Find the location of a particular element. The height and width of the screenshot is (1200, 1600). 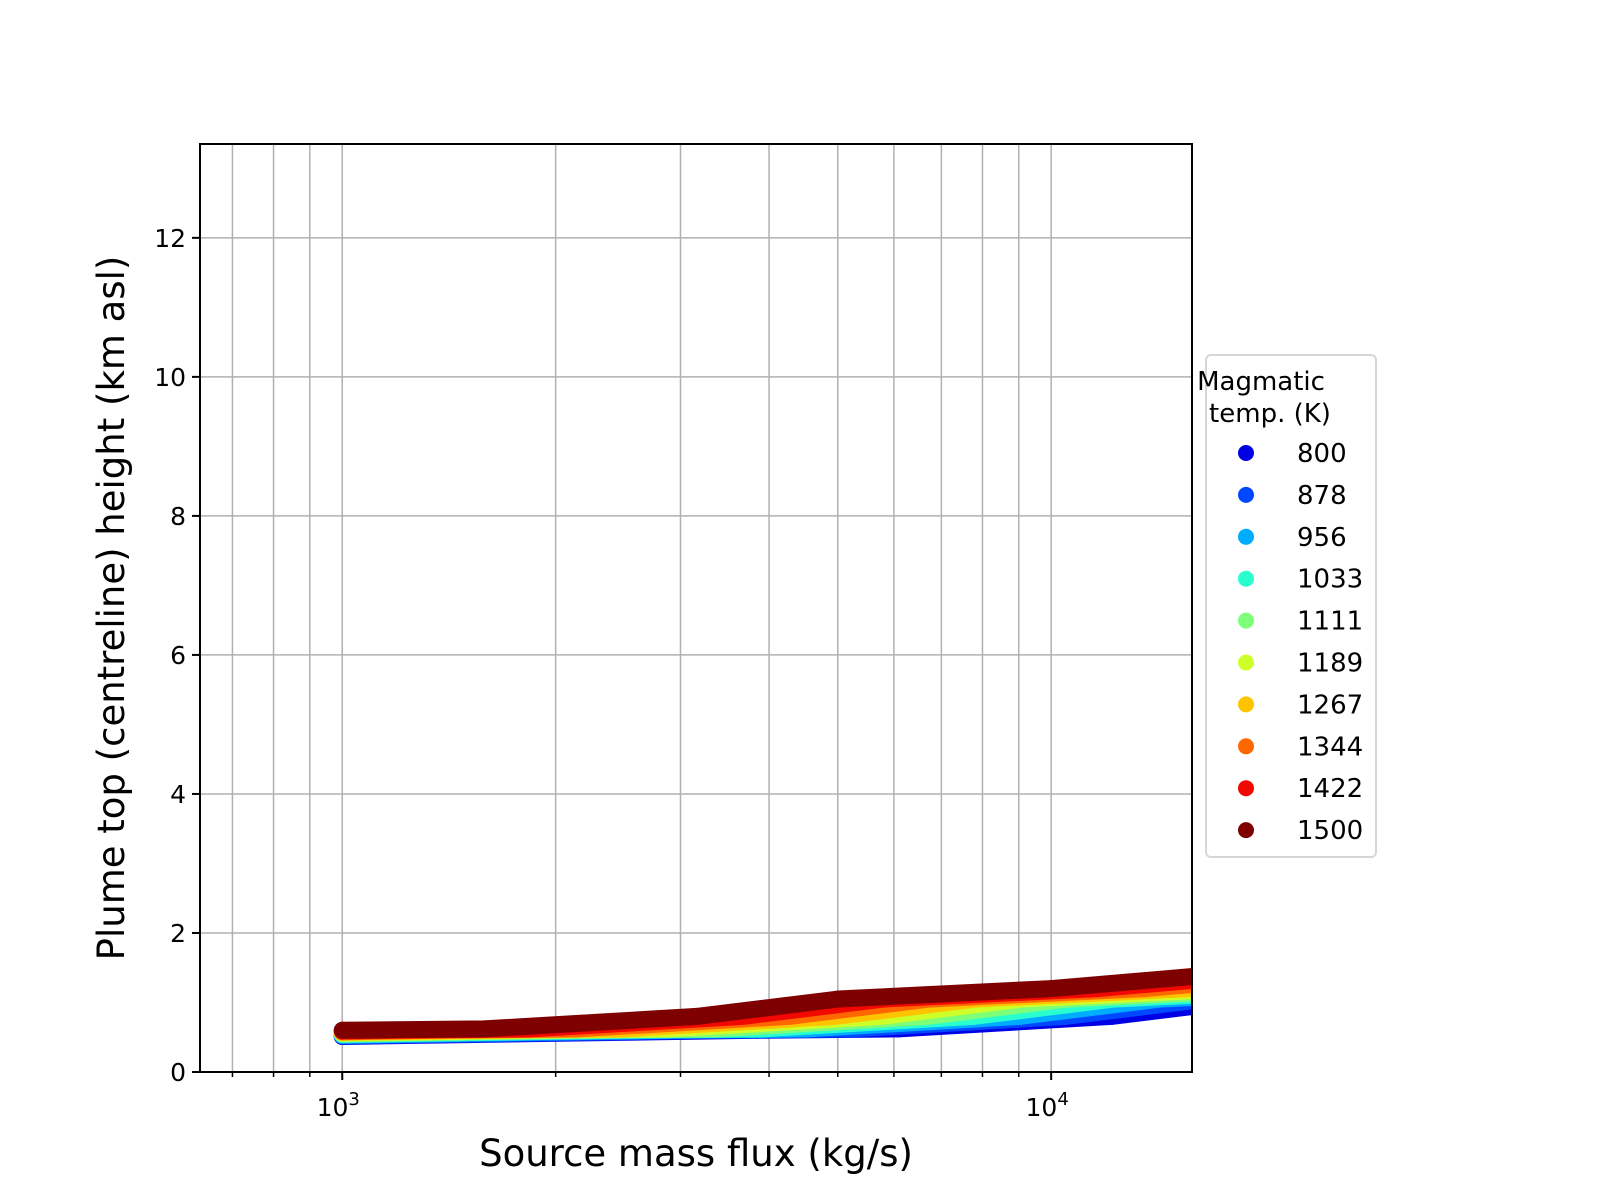

y-tick-label: 2 is located at coordinates (178, 933).